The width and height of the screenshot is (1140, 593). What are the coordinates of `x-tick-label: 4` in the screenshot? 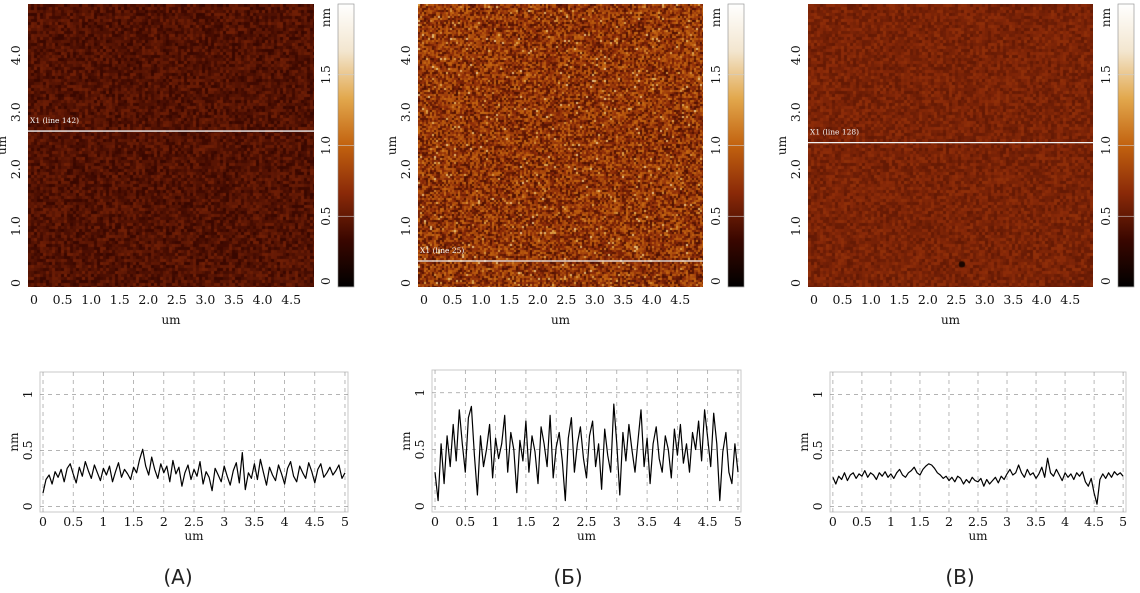 It's located at (1065, 521).